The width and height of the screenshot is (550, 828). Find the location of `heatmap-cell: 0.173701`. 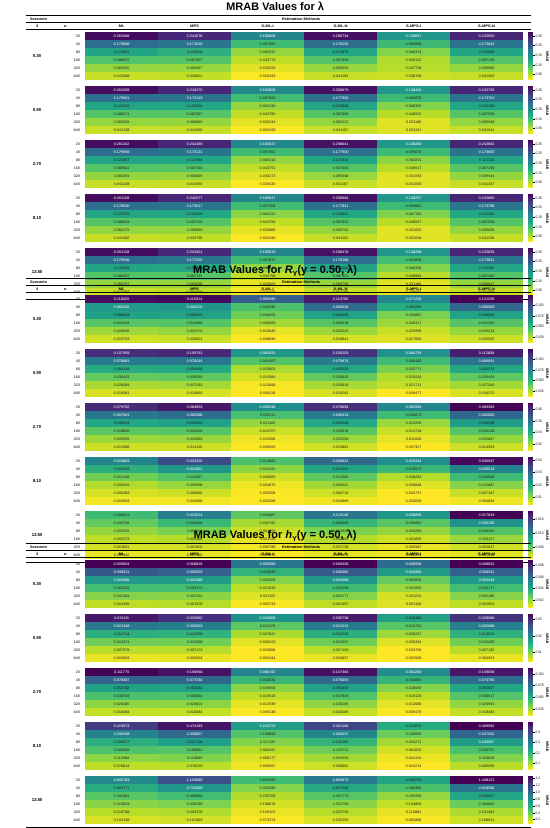

heatmap-cell: 0.173701 is located at coordinates (486, 98).